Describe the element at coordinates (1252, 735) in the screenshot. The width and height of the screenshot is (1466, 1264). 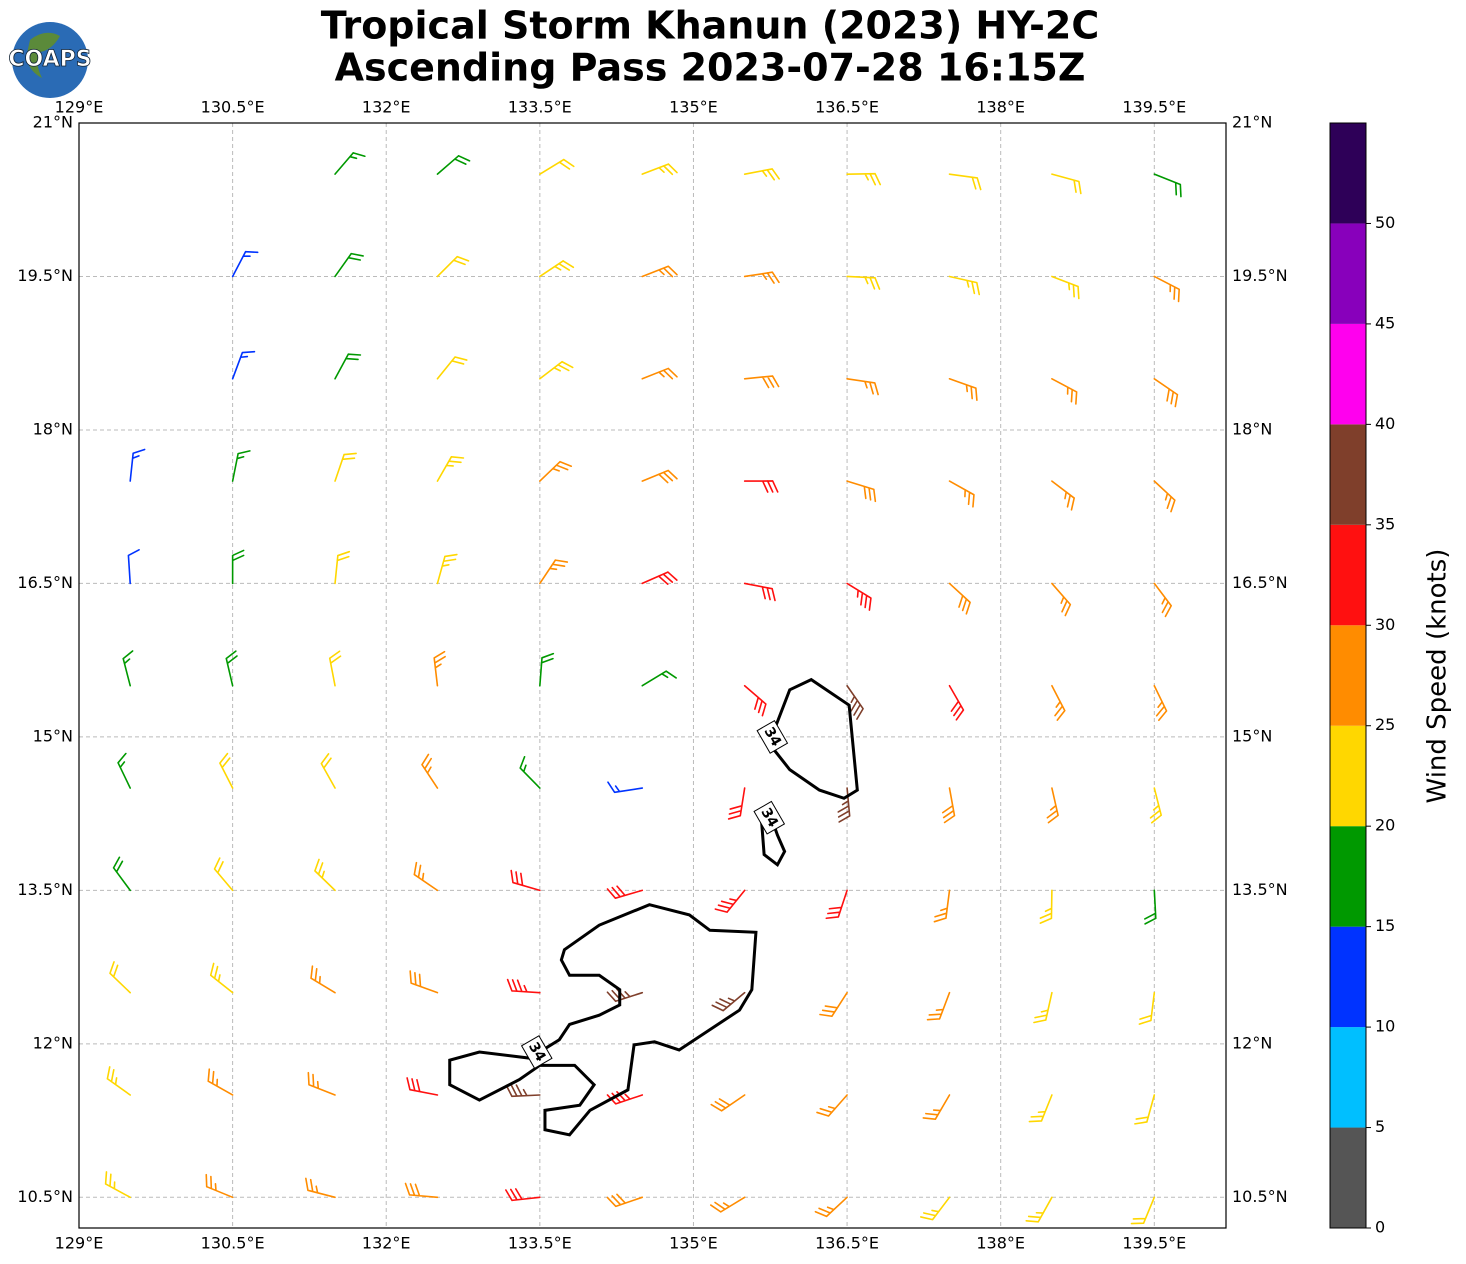
I see `y-tick-label-right: 15°N` at that location.